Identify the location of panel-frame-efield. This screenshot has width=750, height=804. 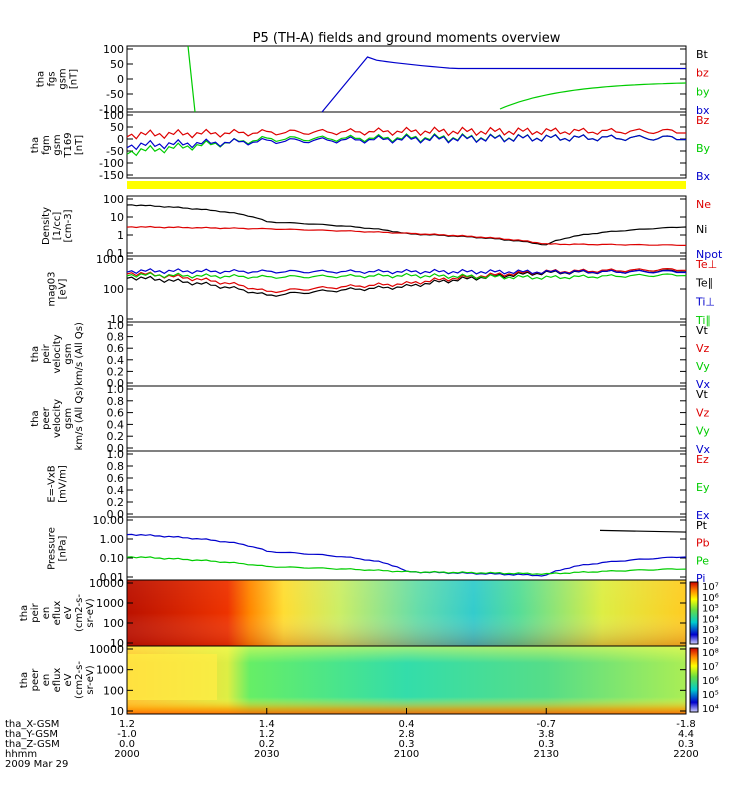
(406, 484).